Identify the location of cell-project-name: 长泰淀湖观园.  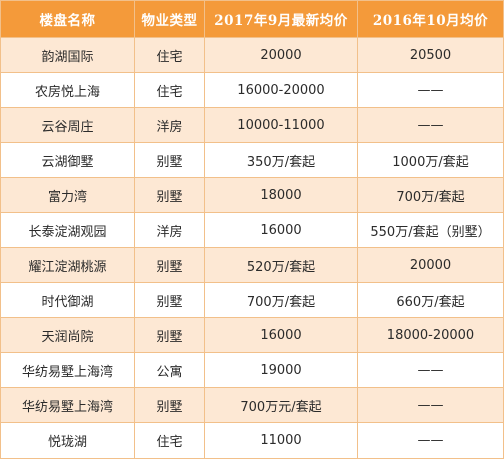
(67, 230).